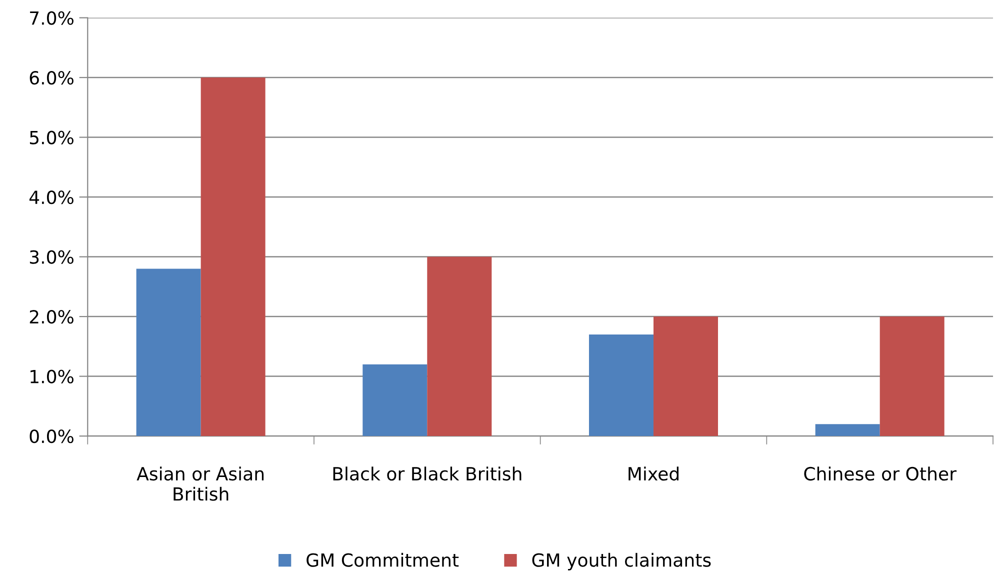 The width and height of the screenshot is (996, 573). I want to click on y-tick-label: 1.0%, so click(52, 377).